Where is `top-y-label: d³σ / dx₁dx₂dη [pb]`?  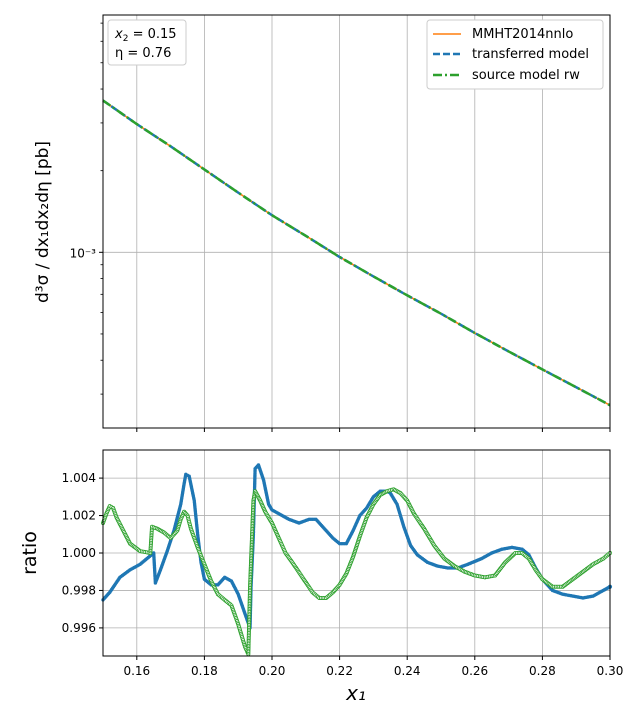
top-y-label: d³σ / dx₁dx₂dη [pb] is located at coordinates (43, 222).